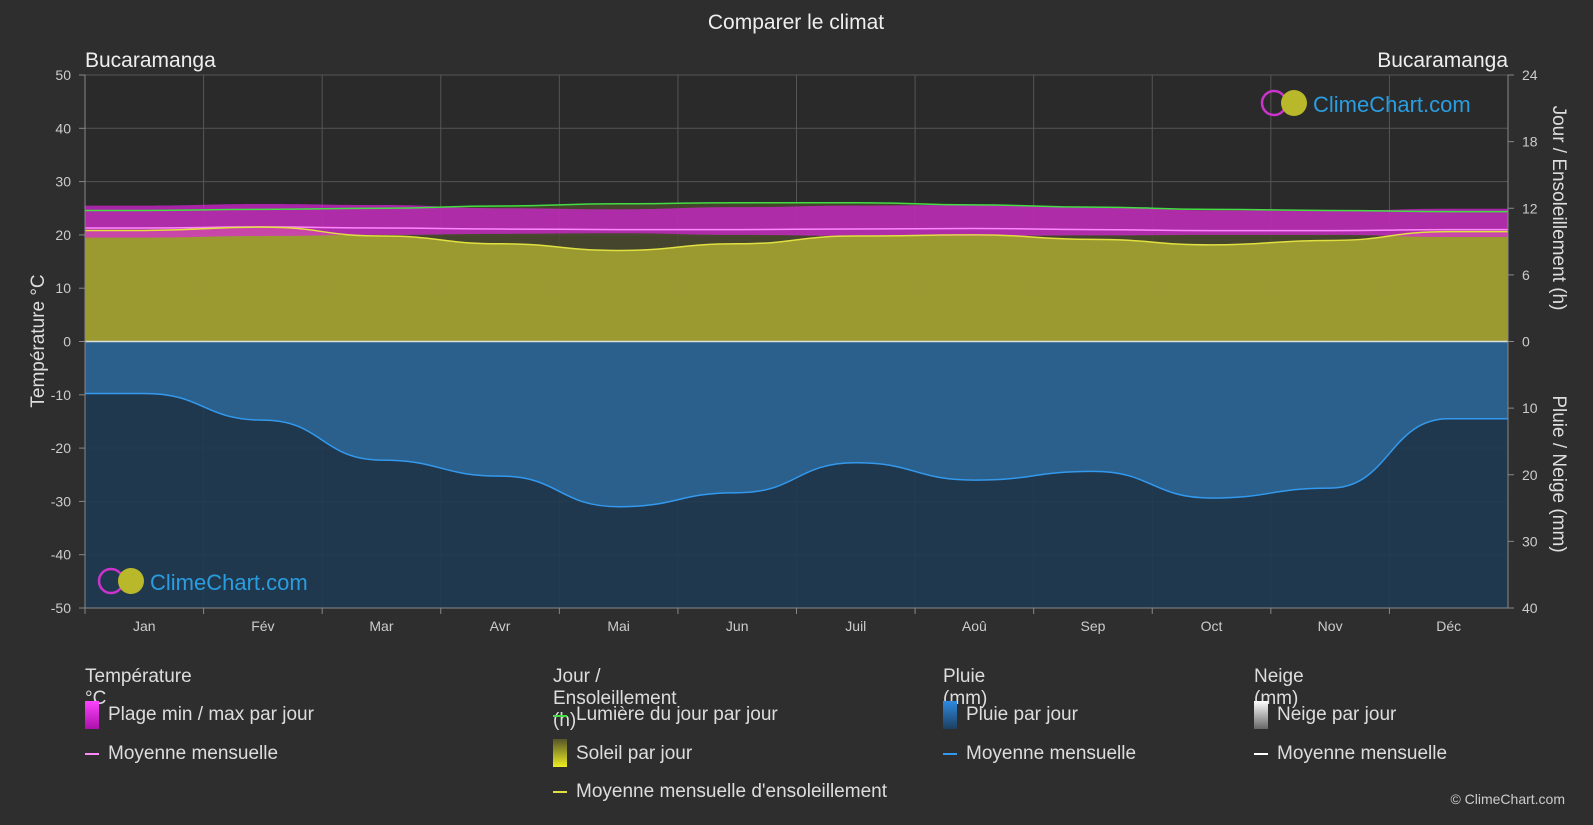 The image size is (1593, 825). What do you see at coordinates (1530, 208) in the screenshot?
I see `right-hours-tick-label: 12` at bounding box center [1530, 208].